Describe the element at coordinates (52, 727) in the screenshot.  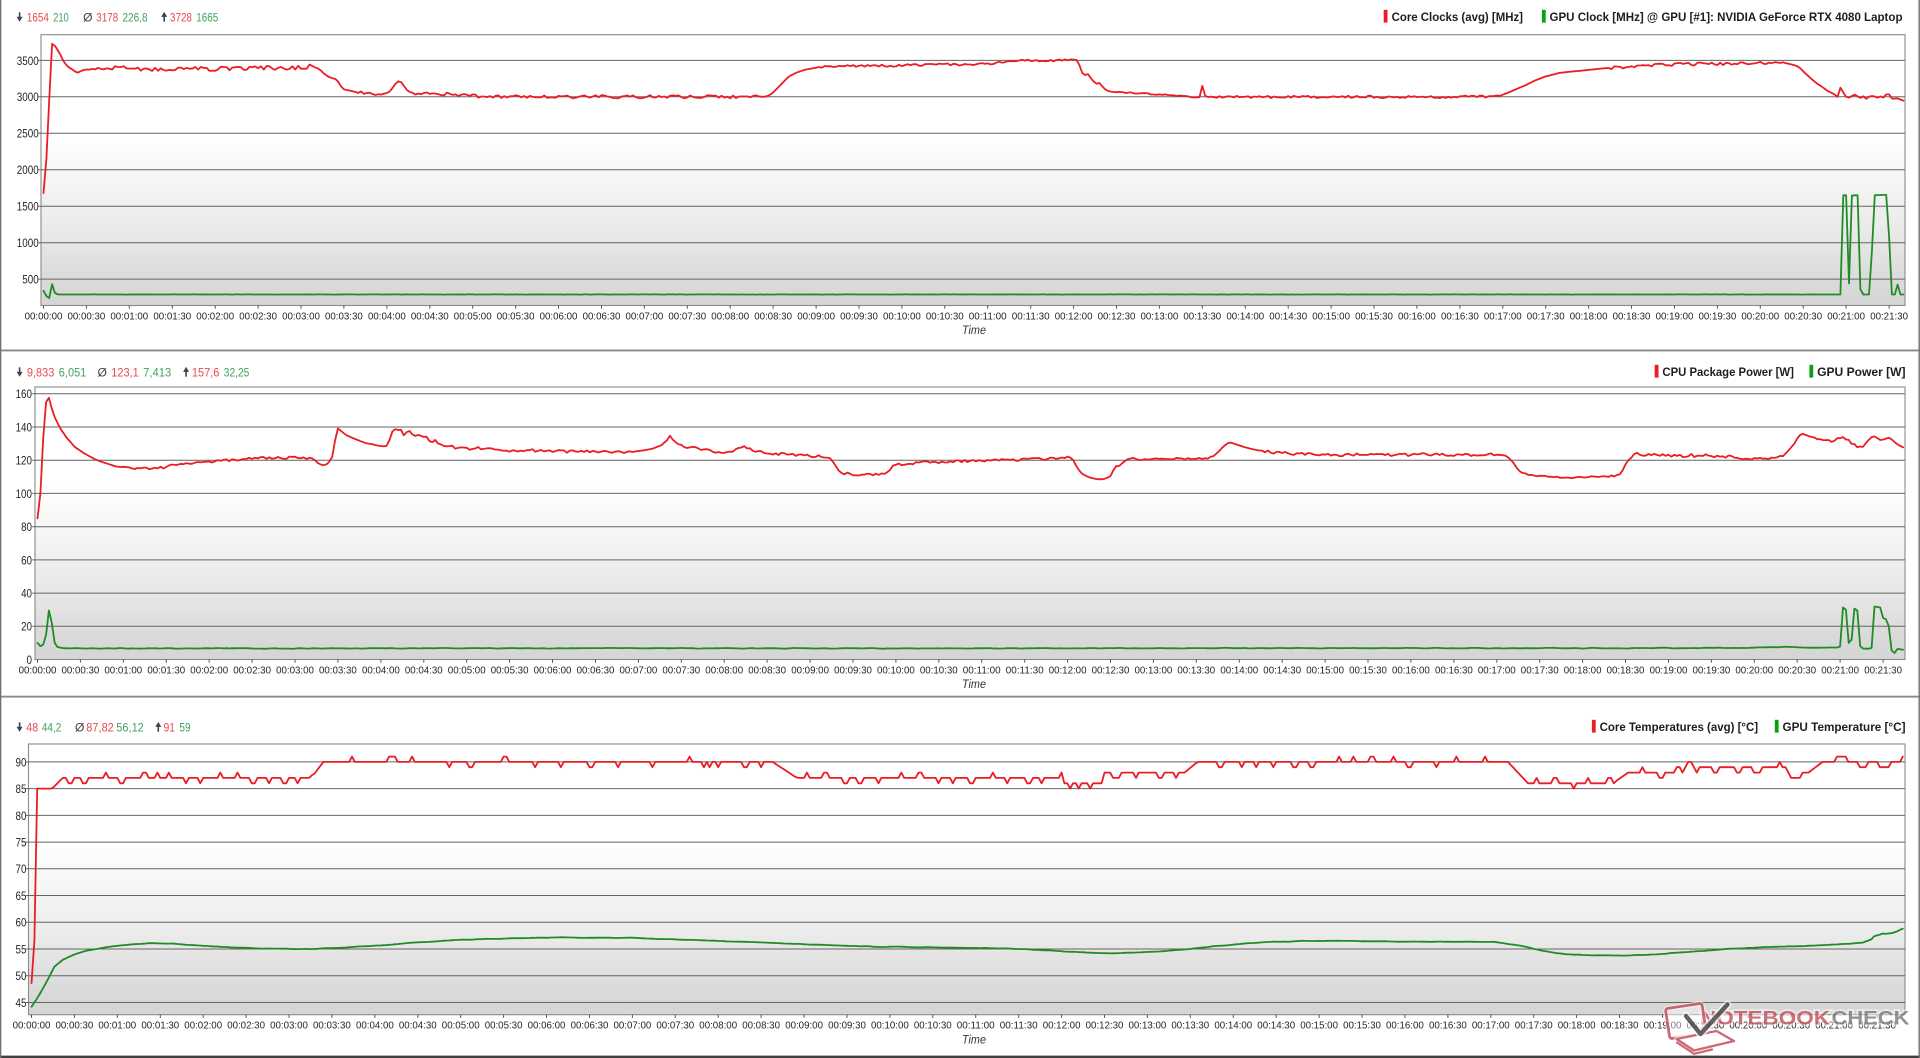
I see `svg-text: 44,2` at that location.